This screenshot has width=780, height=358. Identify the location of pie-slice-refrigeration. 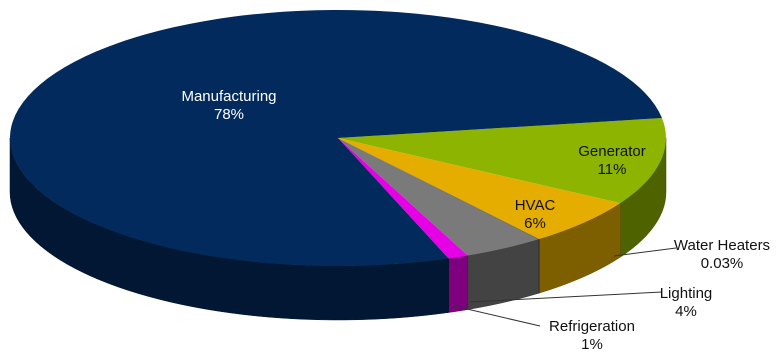
(403, 198).